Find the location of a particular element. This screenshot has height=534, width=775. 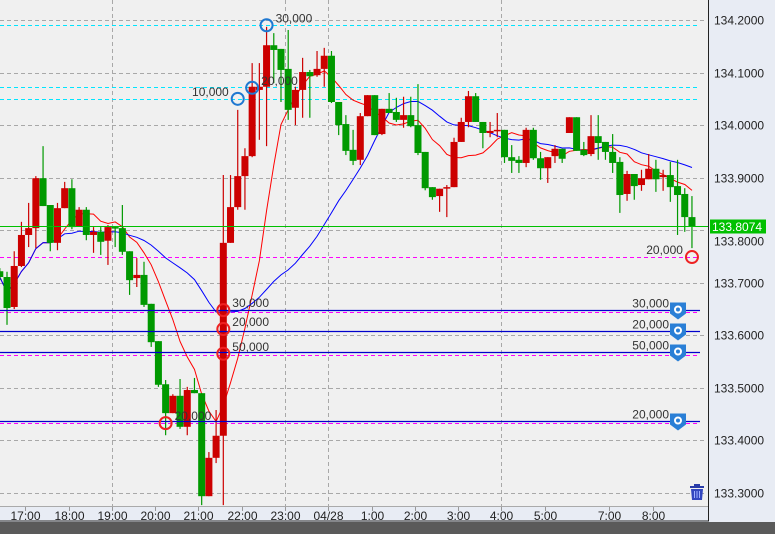

time-tick-label: 20:00 is located at coordinates (155, 516).